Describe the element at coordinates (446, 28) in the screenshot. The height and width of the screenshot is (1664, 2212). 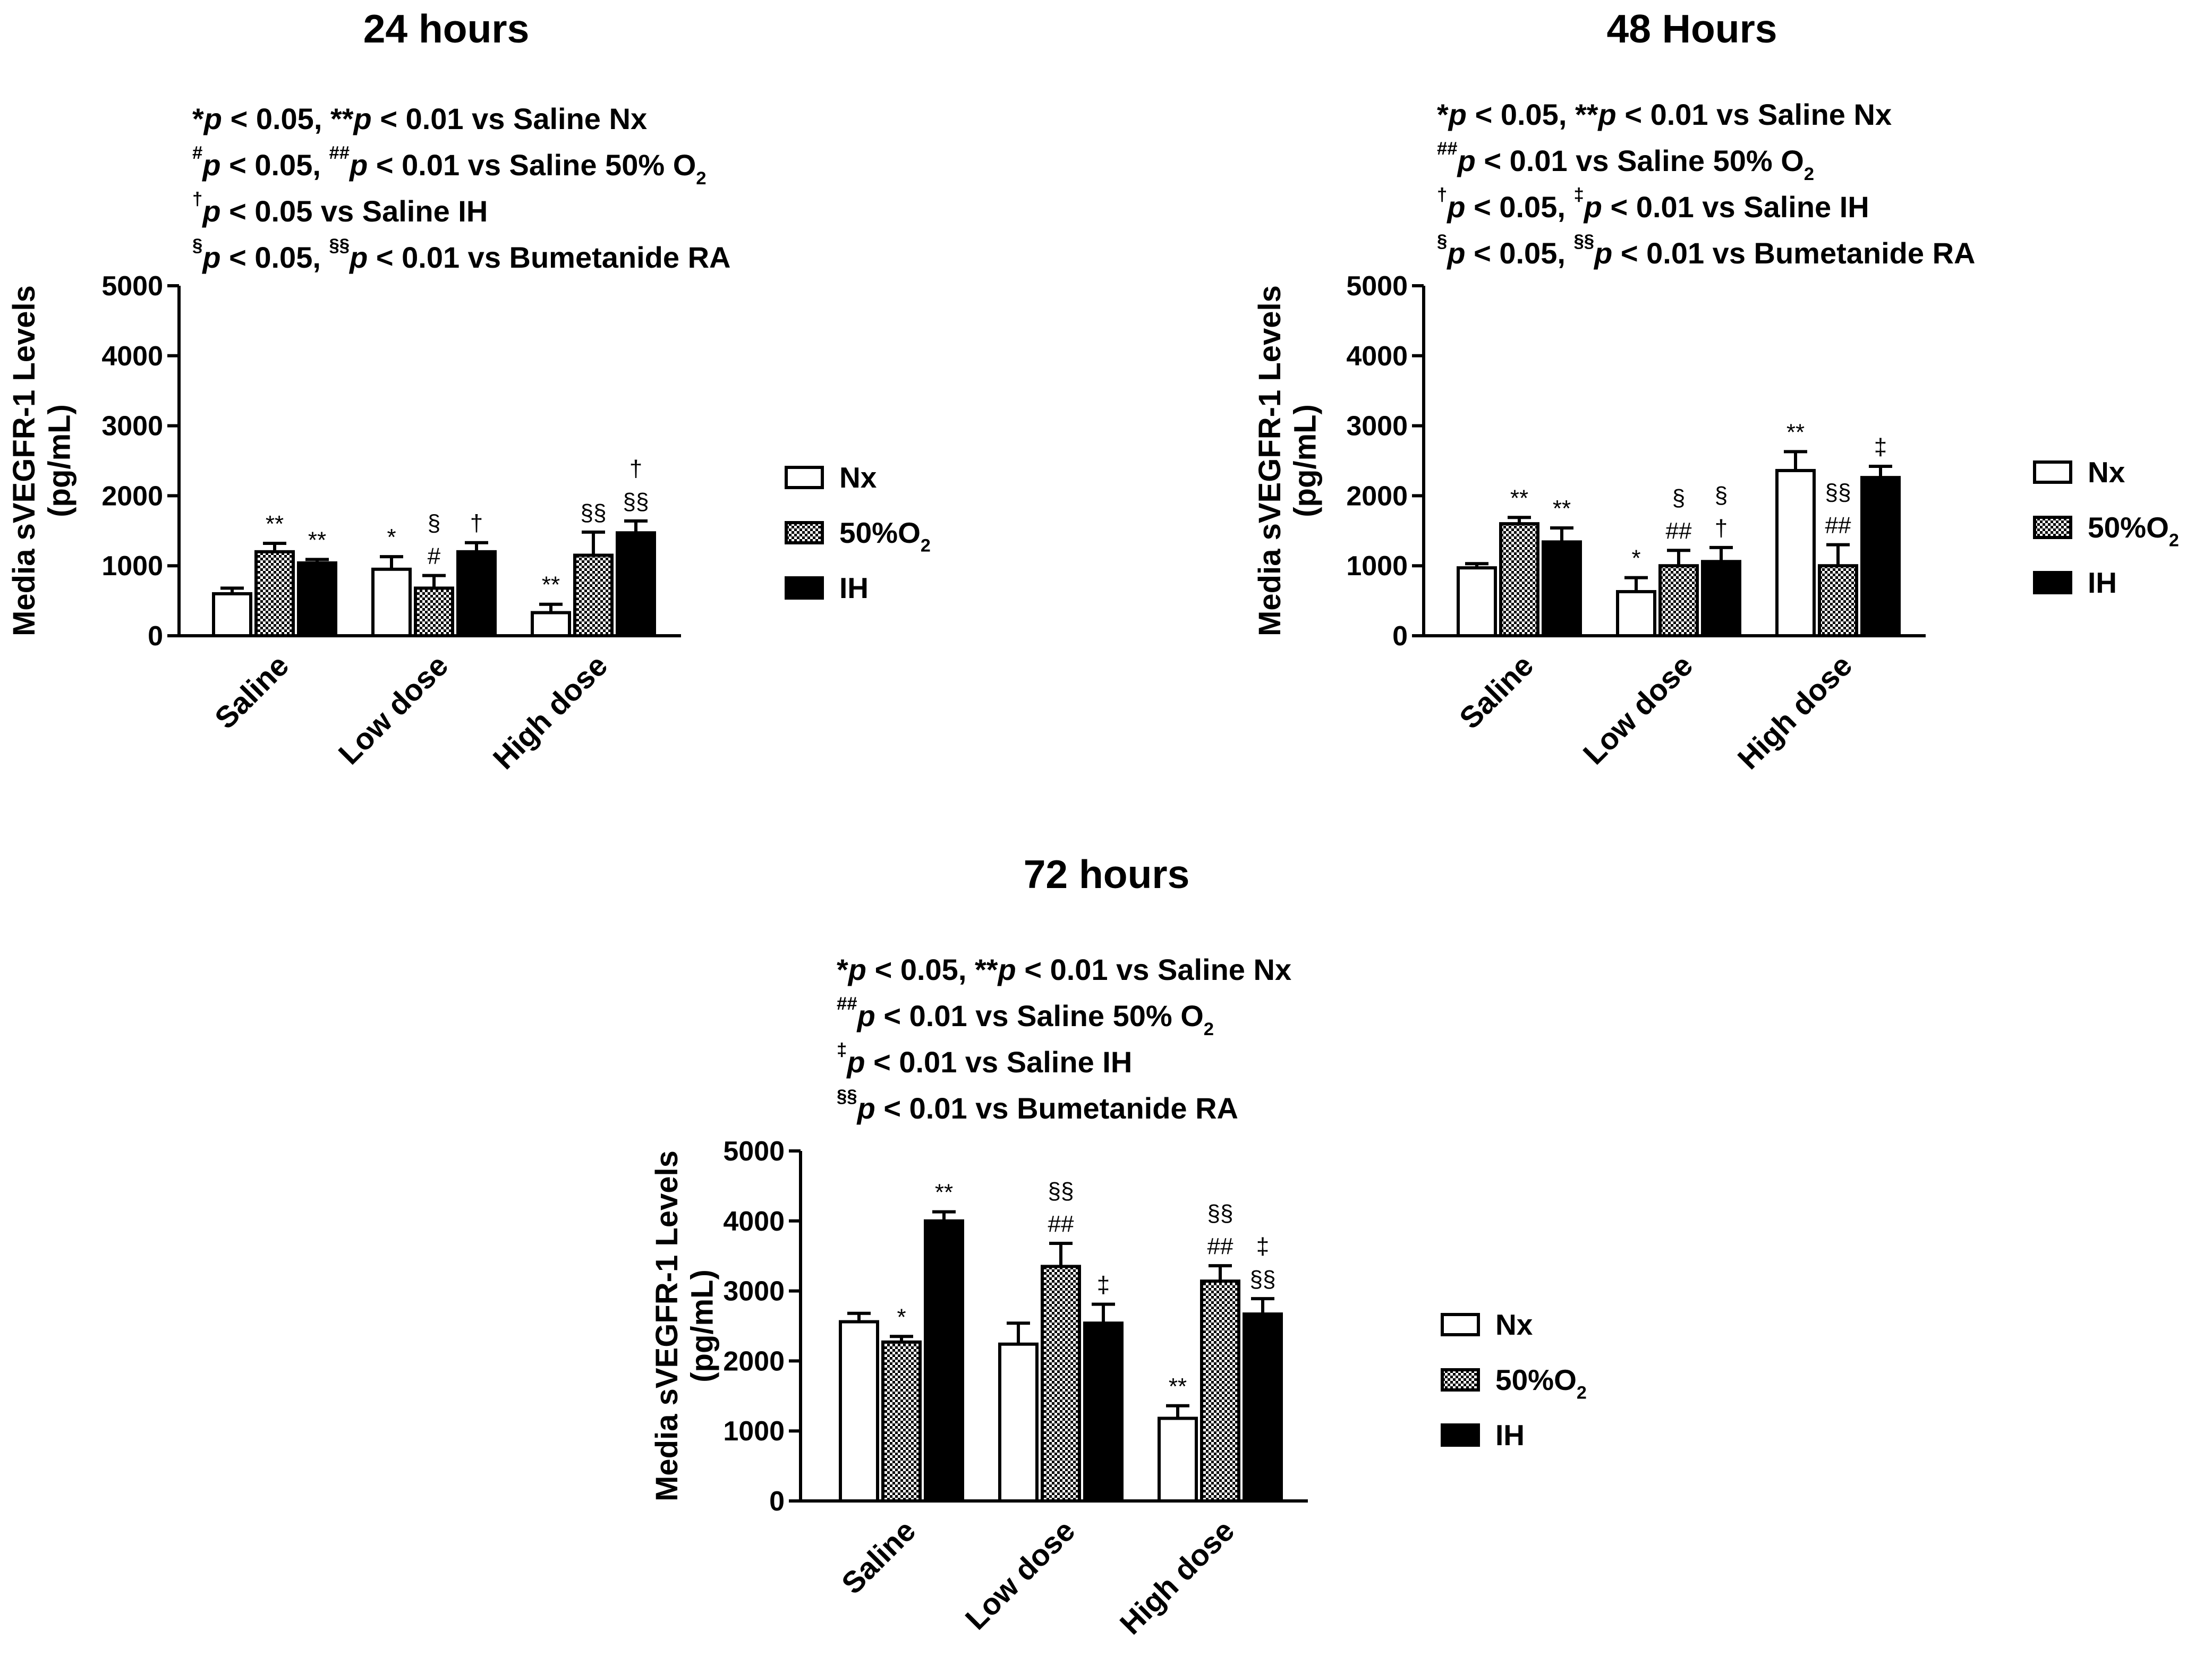
I see `chart-title: 24 hours` at that location.